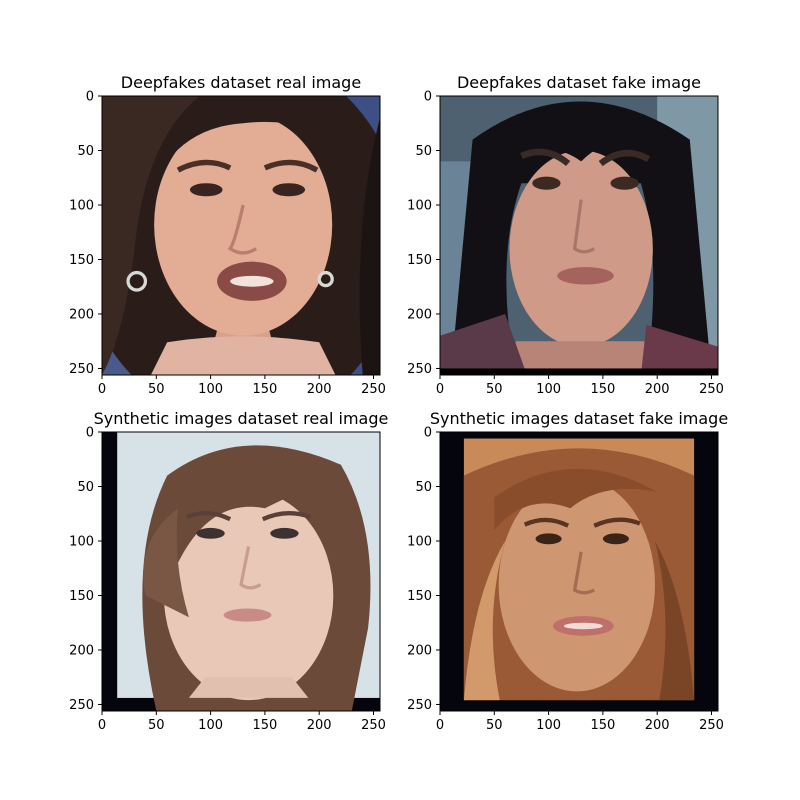 This screenshot has height=800, width=800. I want to click on panel-title: Synthetic images dataset real image, so click(241, 418).